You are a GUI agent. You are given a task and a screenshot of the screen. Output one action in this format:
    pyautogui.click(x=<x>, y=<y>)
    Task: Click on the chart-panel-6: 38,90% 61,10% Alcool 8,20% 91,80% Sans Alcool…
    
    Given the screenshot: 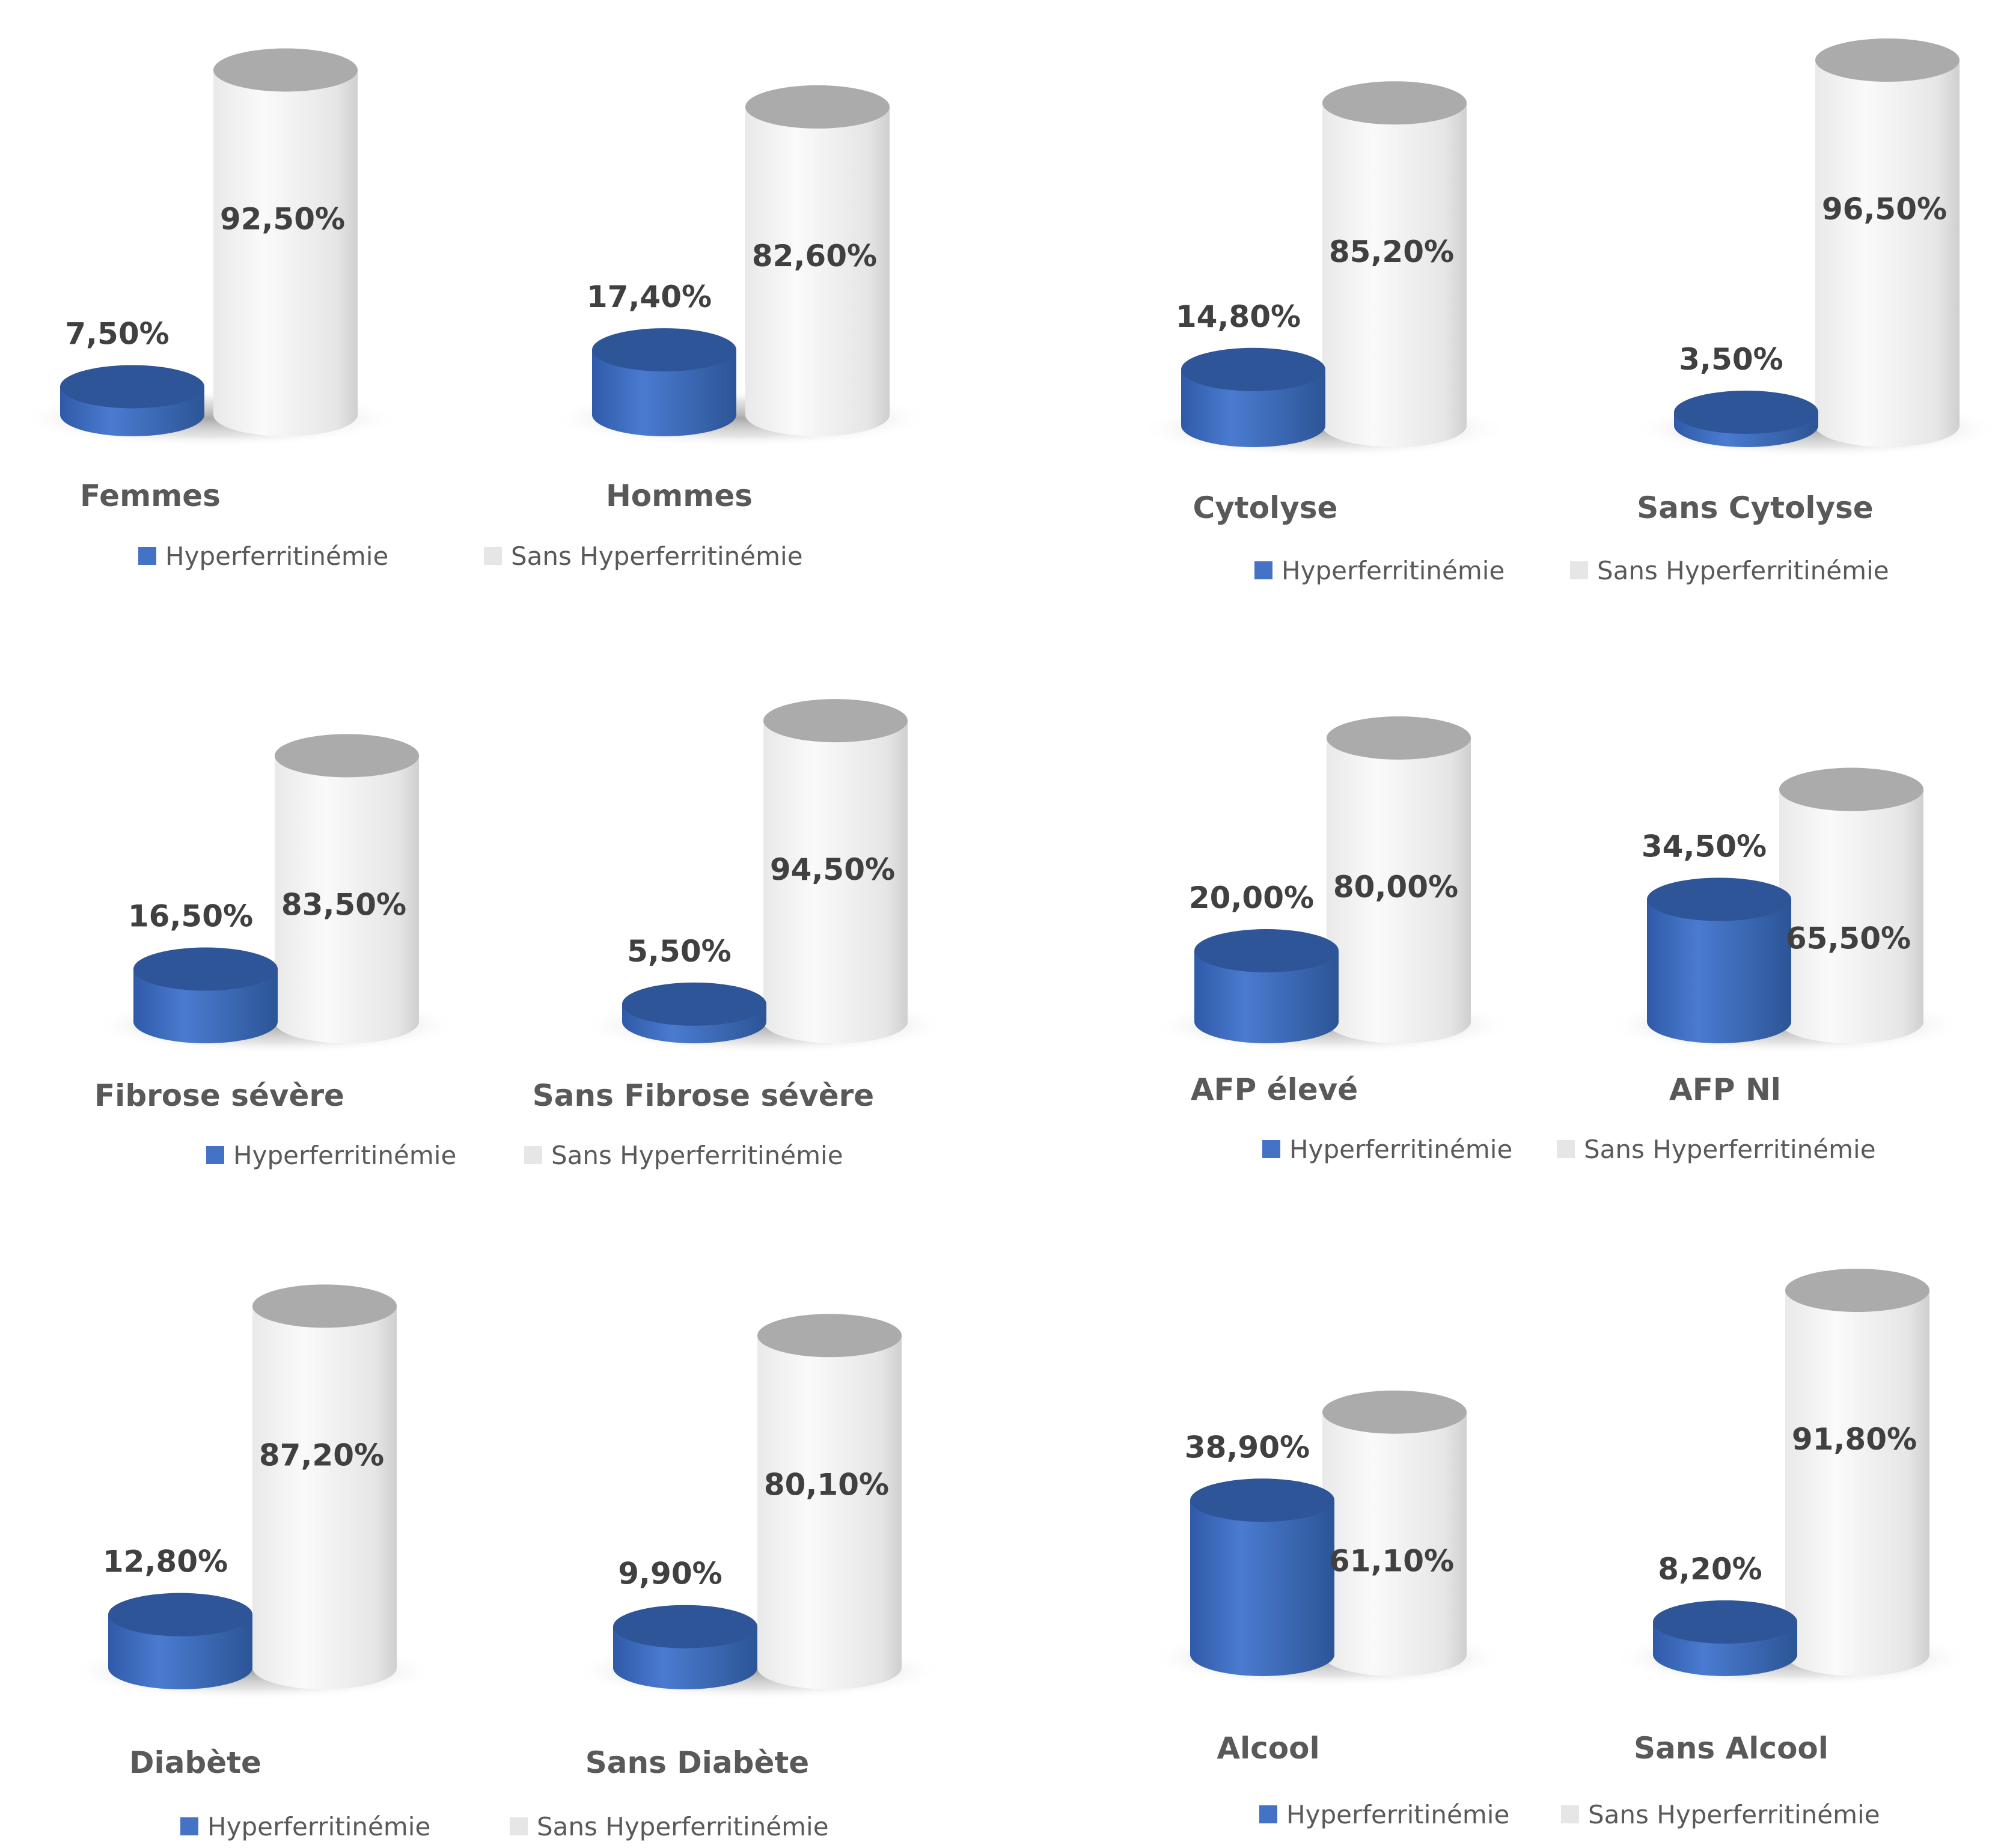 What is the action you would take?
    pyautogui.click(x=1560, y=1549)
    